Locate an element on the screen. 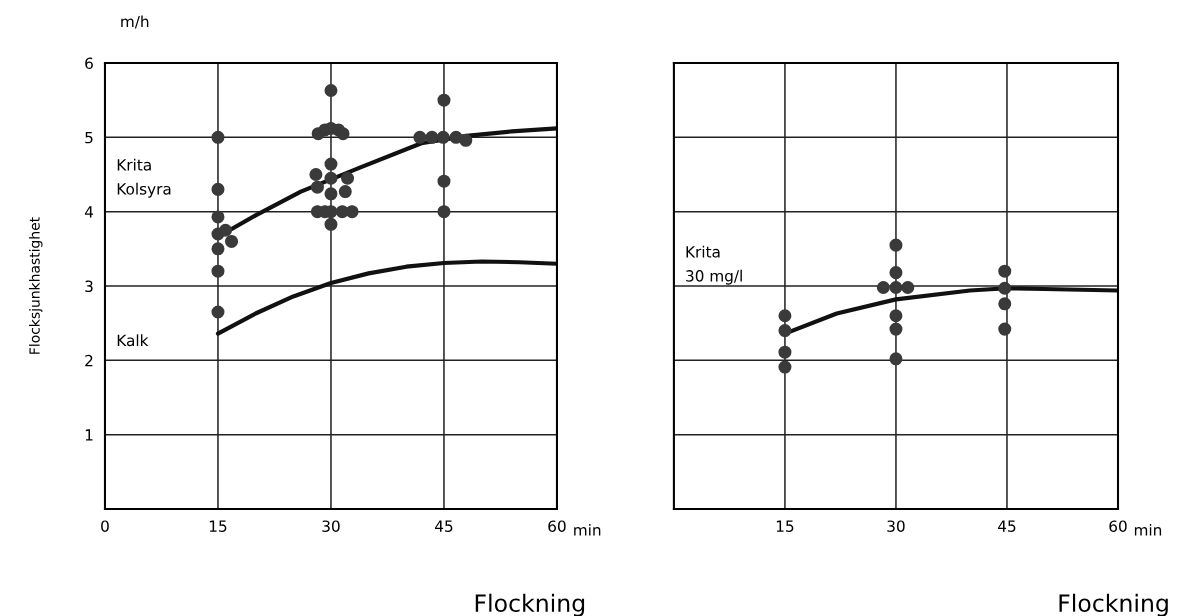 Image resolution: width=1197 pixels, height=616 pixels. y-tick-label: 3 is located at coordinates (89, 286).